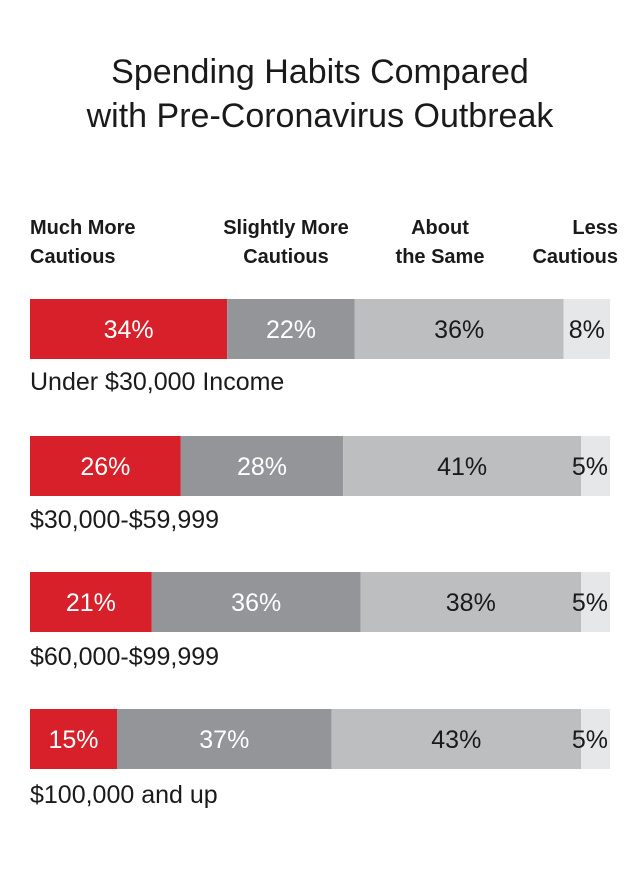 The image size is (640, 880). I want to click on data-label-about-the-same: 41%, so click(462, 467).